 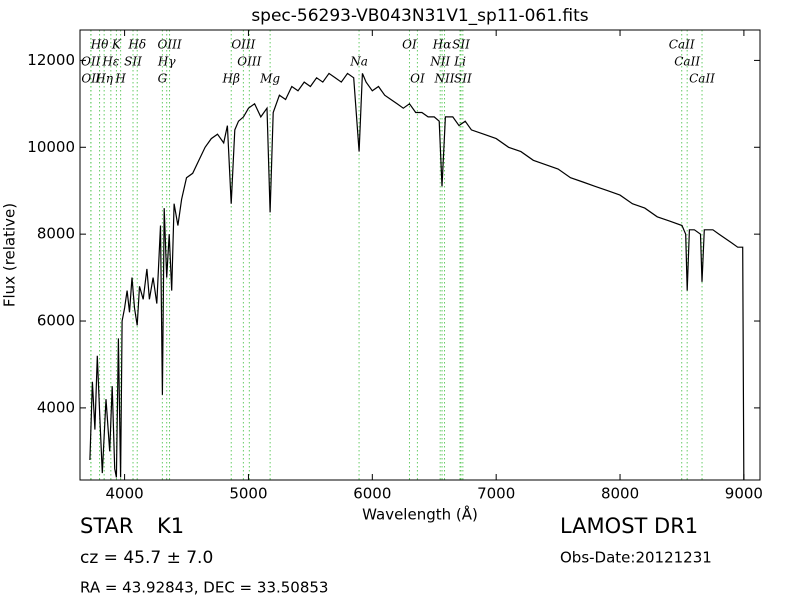 I want to click on y-tick-label: 10000, so click(x=51, y=147).